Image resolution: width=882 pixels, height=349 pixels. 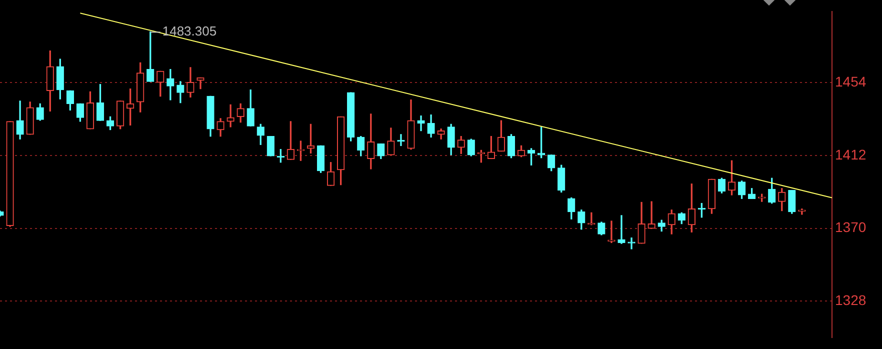 I want to click on annotation: 1483.305, so click(x=189, y=30).